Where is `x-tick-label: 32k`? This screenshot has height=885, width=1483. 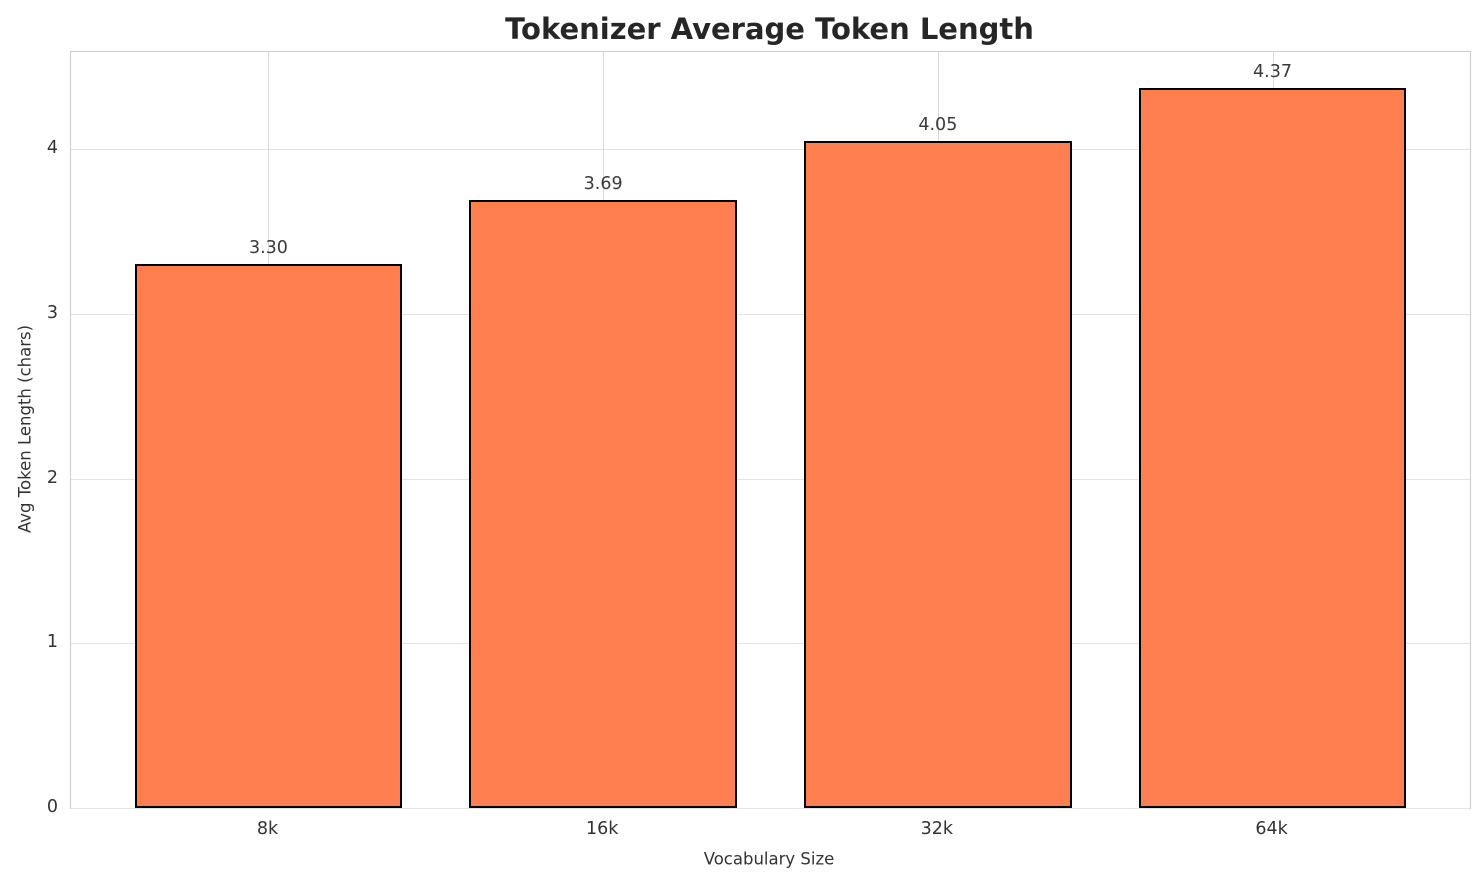 x-tick-label: 32k is located at coordinates (937, 829).